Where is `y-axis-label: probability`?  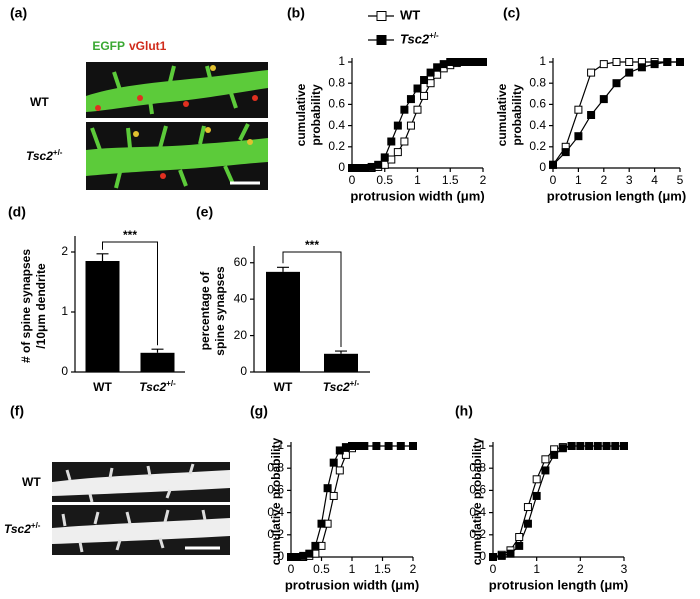
y-axis-label: probability is located at coordinates (517, 115).